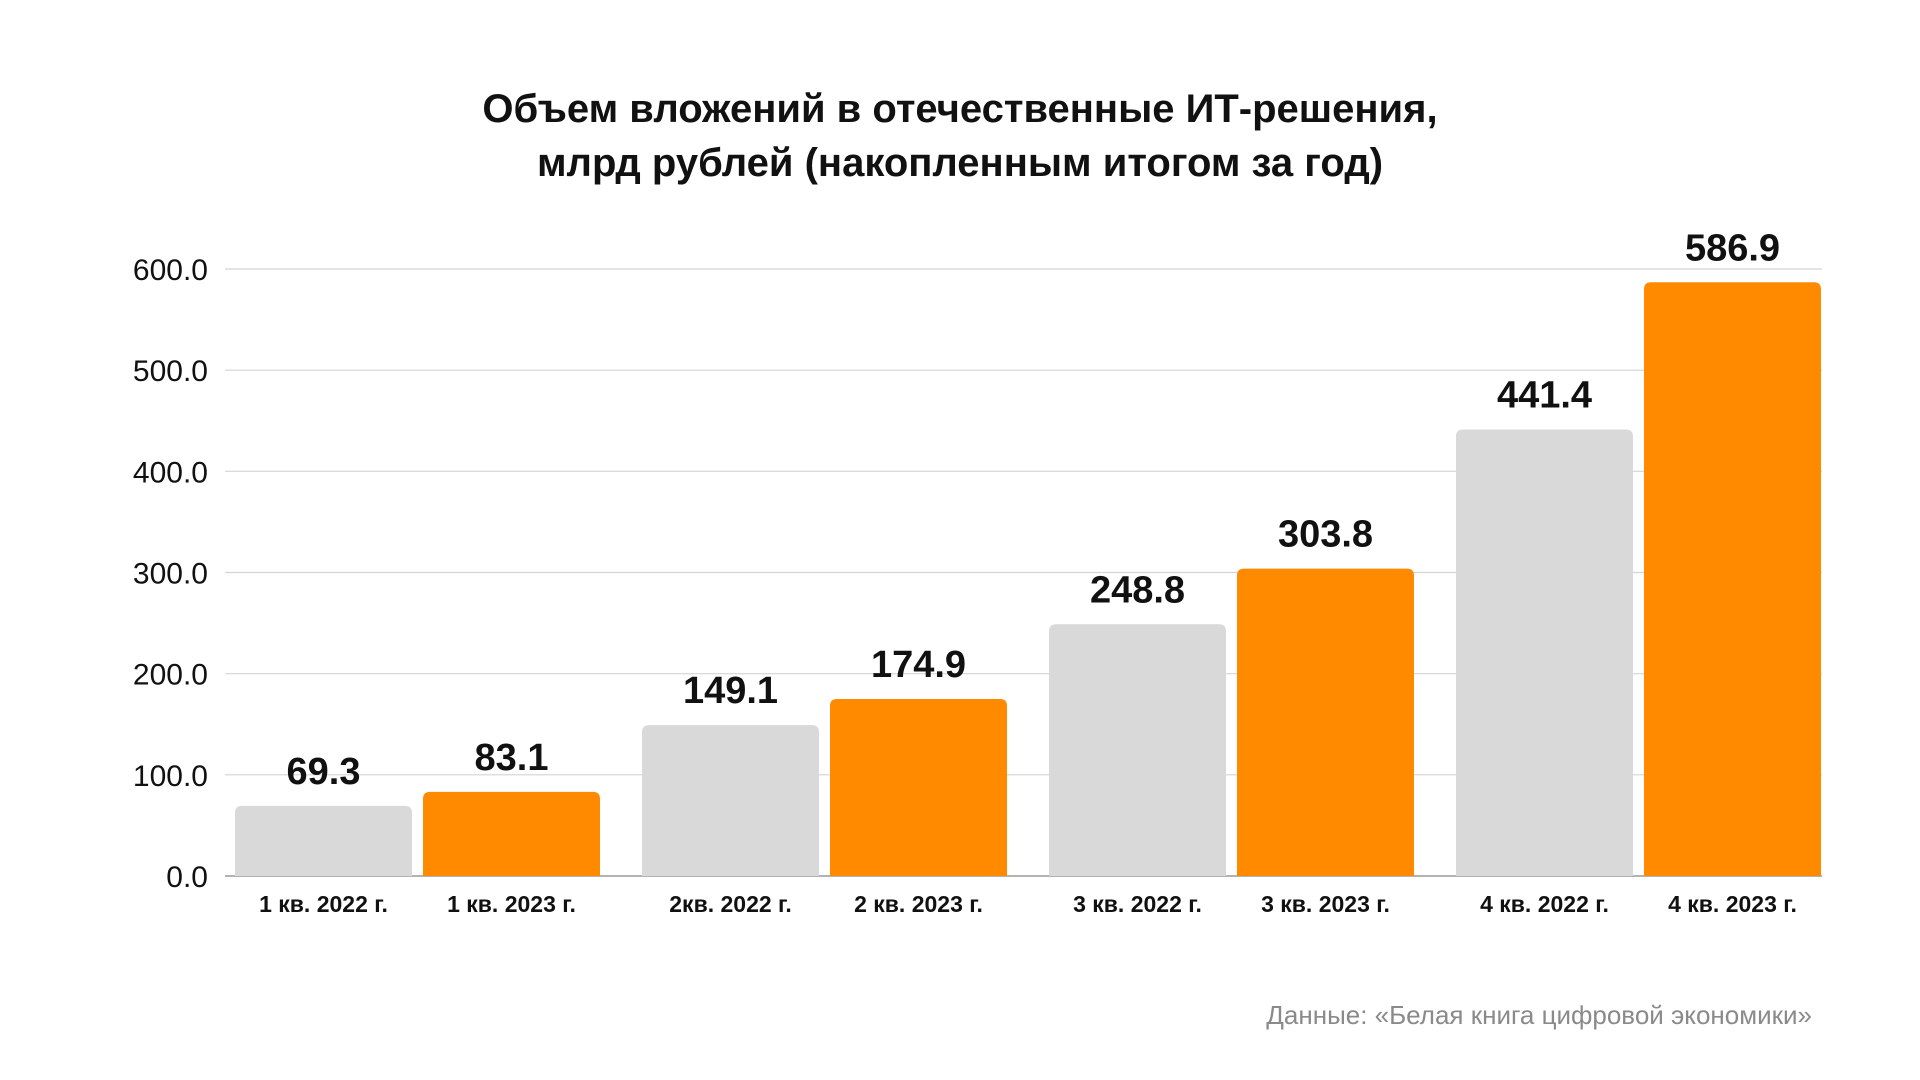  What do you see at coordinates (1544, 904) in the screenshot?
I see `x-tick-label: 4 кв. 2022 г.` at bounding box center [1544, 904].